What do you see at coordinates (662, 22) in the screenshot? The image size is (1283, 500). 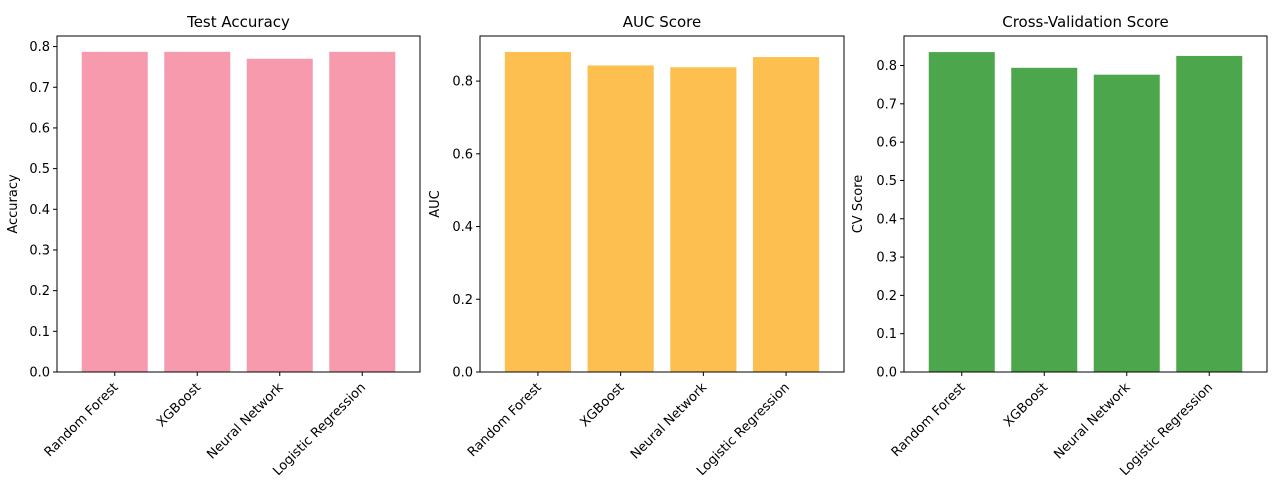 I see `chart-title: AUC Score` at bounding box center [662, 22].